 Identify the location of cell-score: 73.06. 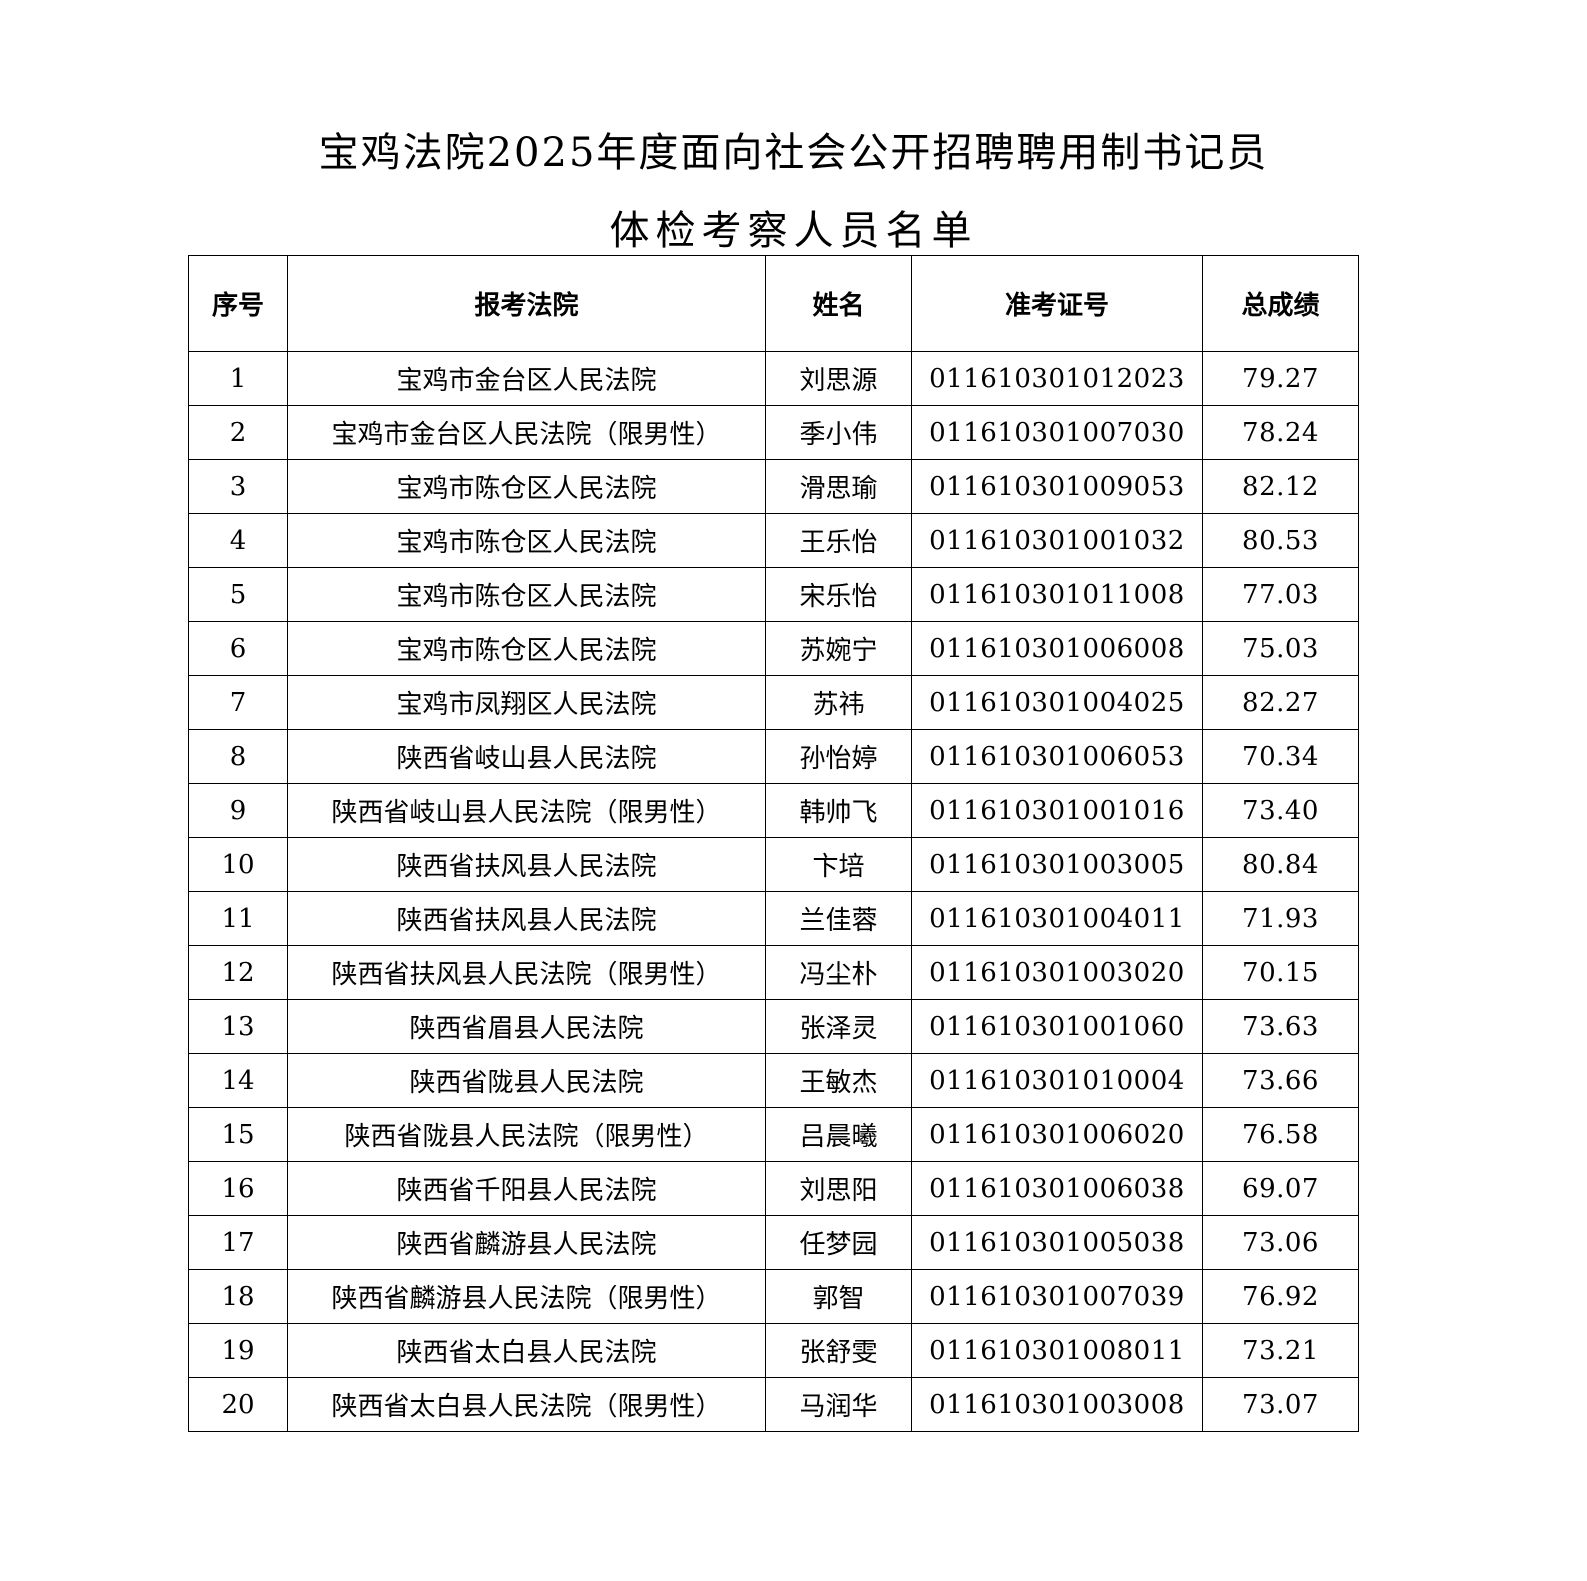
(1280, 1242).